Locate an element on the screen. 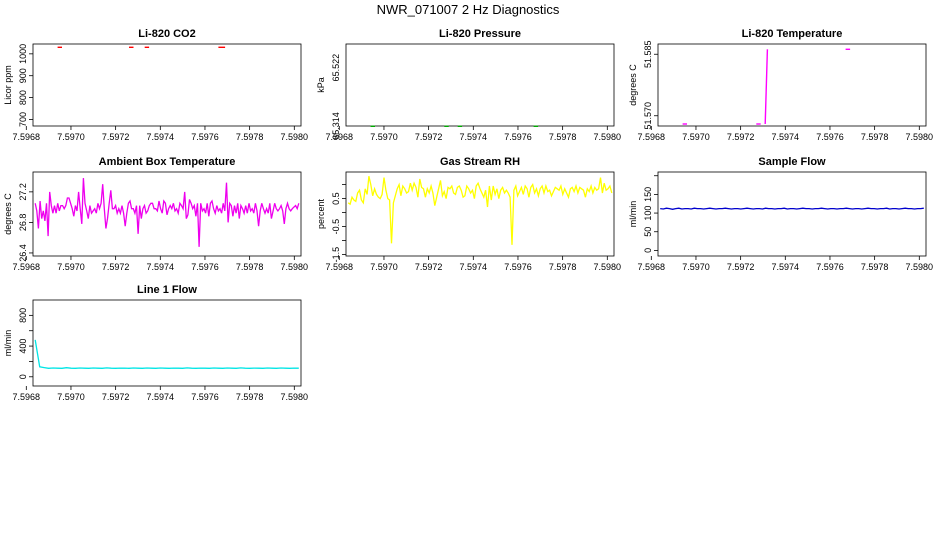  figure-title: NWR_071007 2 Hz Diagnostics is located at coordinates (468, 9).